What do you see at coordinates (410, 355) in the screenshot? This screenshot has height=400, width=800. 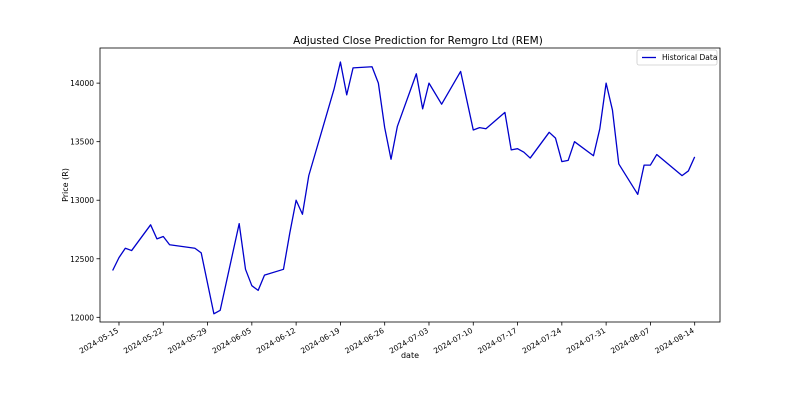 I see `x-axis-label: date` at bounding box center [410, 355].